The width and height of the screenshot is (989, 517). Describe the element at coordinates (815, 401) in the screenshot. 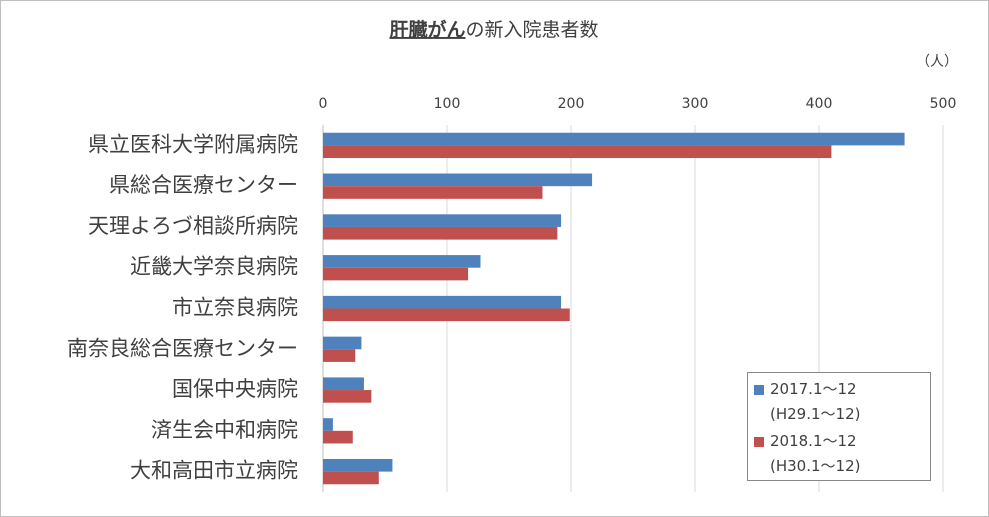

I see `legend-label: 2017.1～12 (H29.1～12)` at that location.